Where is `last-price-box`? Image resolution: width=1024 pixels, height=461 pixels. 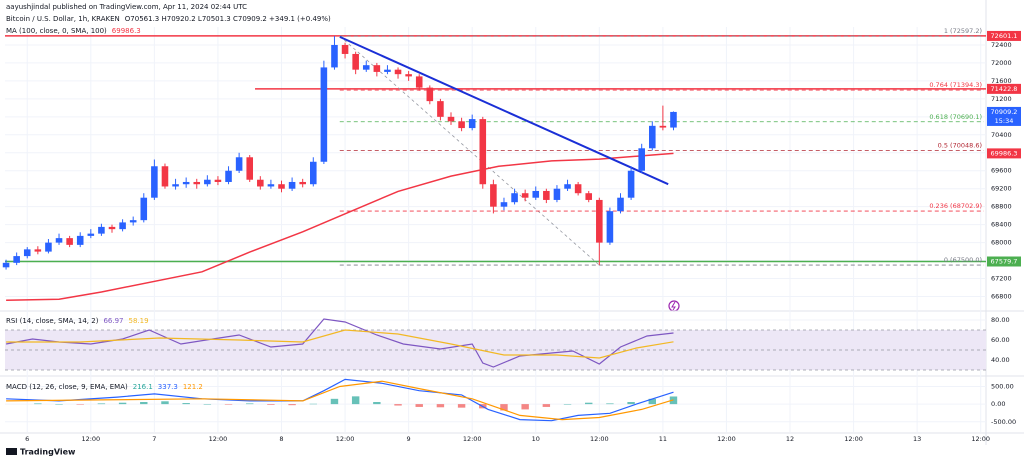 last-price-box is located at coordinates (1004, 116).